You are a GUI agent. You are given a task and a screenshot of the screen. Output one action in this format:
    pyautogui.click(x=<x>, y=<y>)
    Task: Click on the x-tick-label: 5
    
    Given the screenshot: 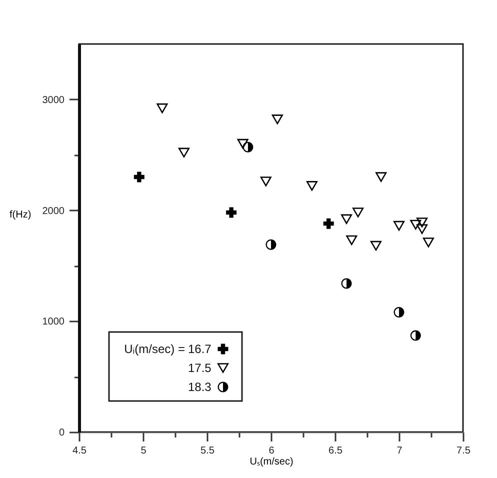 What is the action you would take?
    pyautogui.click(x=143, y=451)
    